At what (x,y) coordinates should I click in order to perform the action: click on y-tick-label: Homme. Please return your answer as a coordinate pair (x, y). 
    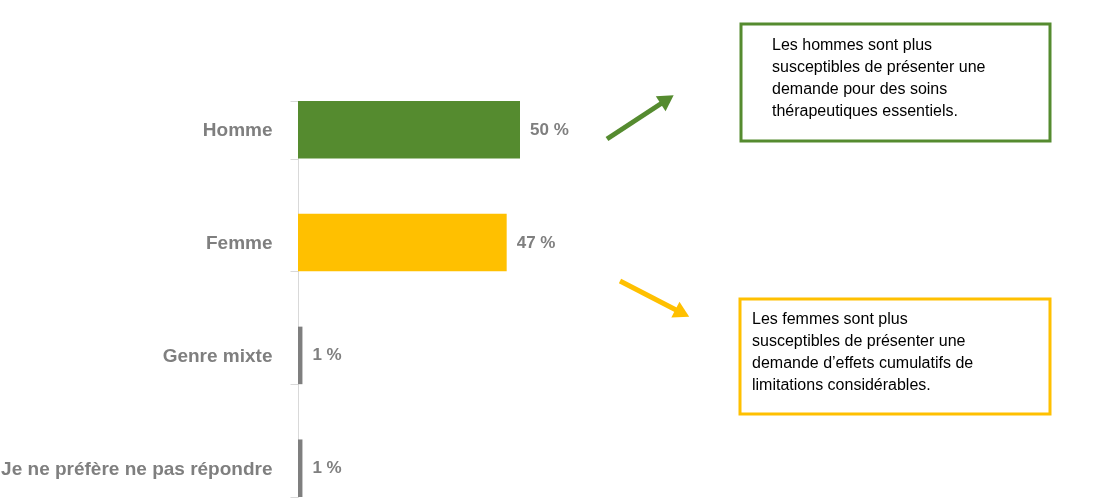
    Looking at the image, I should click on (237, 130).